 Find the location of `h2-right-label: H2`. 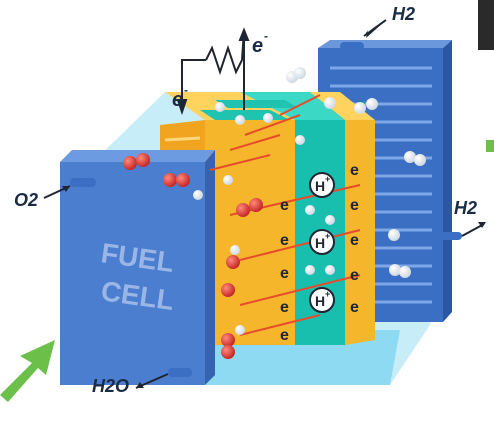

h2-right-label: H2 is located at coordinates (465, 208).